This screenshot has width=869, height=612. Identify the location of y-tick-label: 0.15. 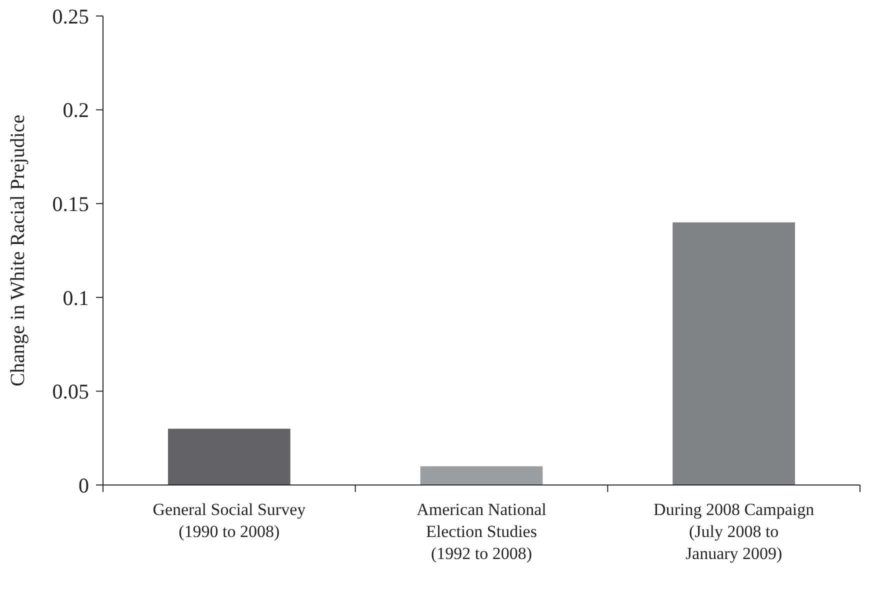
(70, 204).